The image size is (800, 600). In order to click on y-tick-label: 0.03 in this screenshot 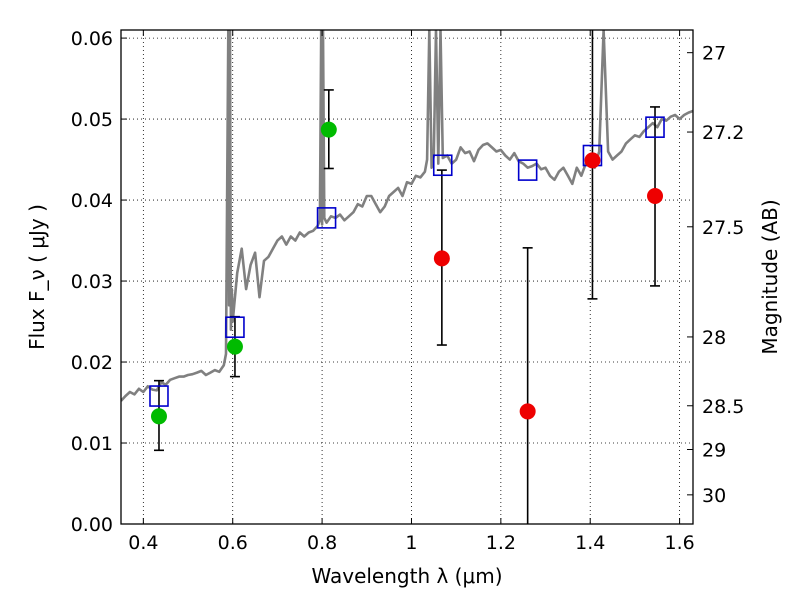, I will do `click(92, 282)`.